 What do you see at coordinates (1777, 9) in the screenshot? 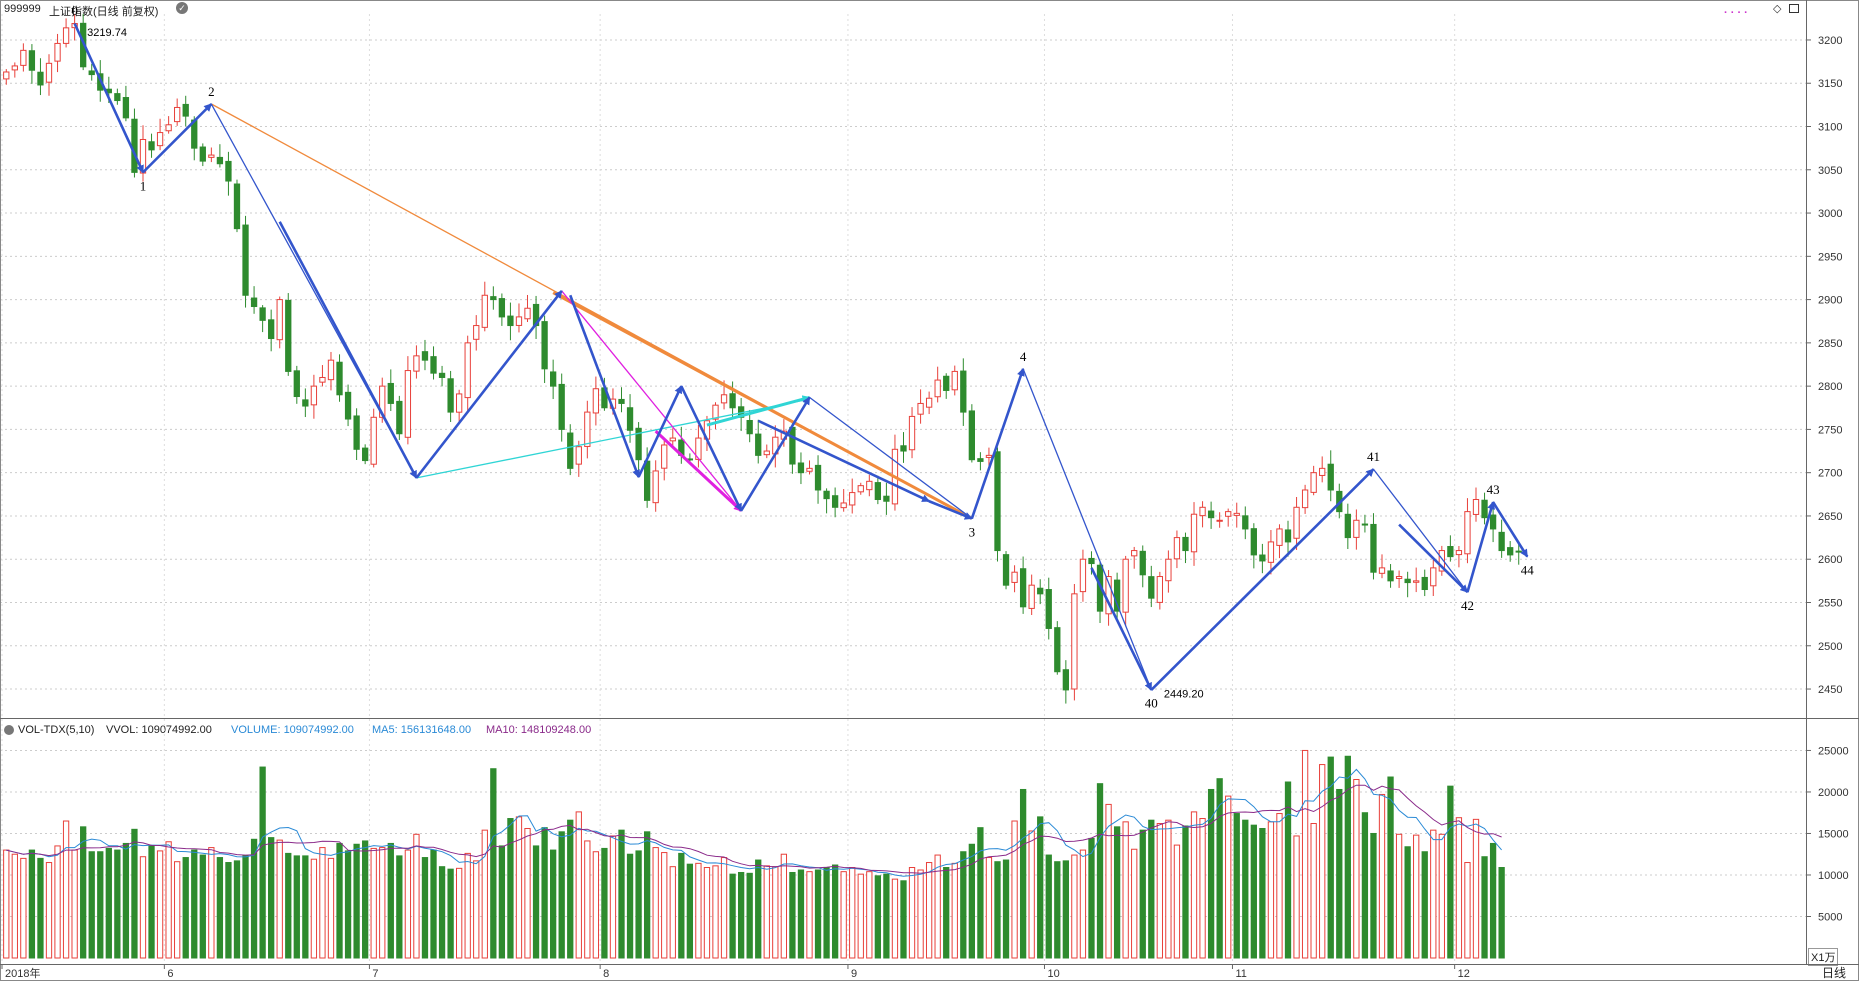
I see `diamond-icon: ◇` at bounding box center [1777, 9].